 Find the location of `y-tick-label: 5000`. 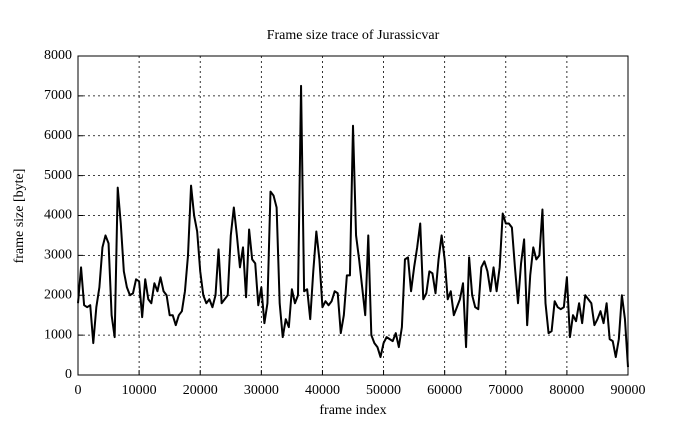

y-tick-label: 5000 is located at coordinates (58, 175).